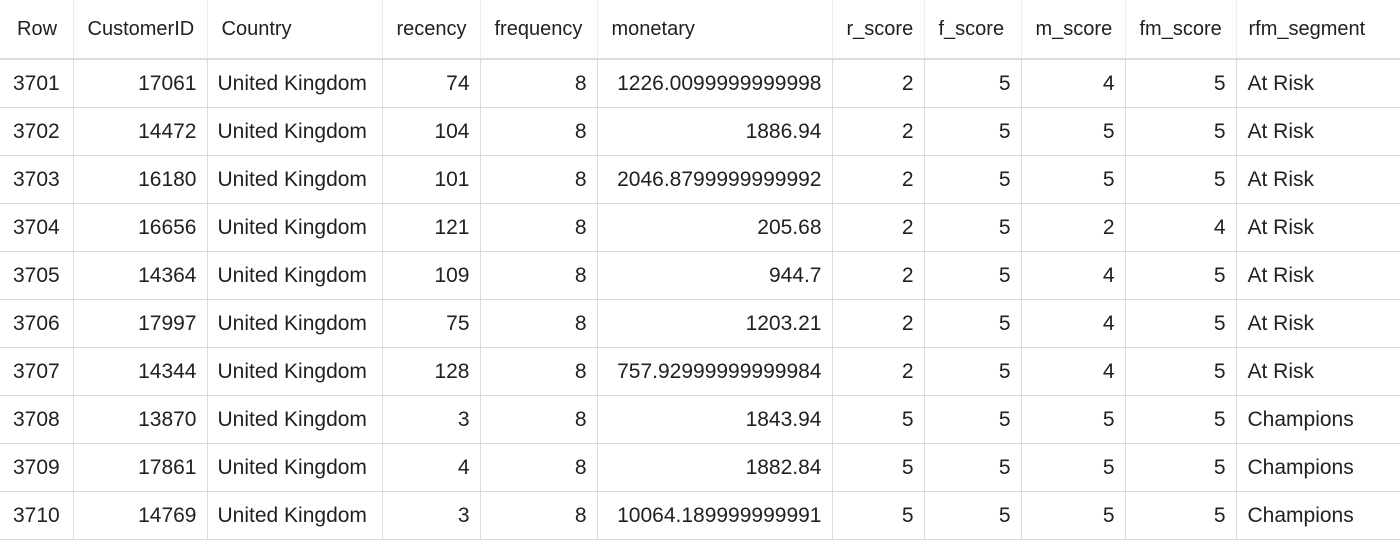  Describe the element at coordinates (37, 131) in the screenshot. I see `cell-row-number: 3702` at that location.